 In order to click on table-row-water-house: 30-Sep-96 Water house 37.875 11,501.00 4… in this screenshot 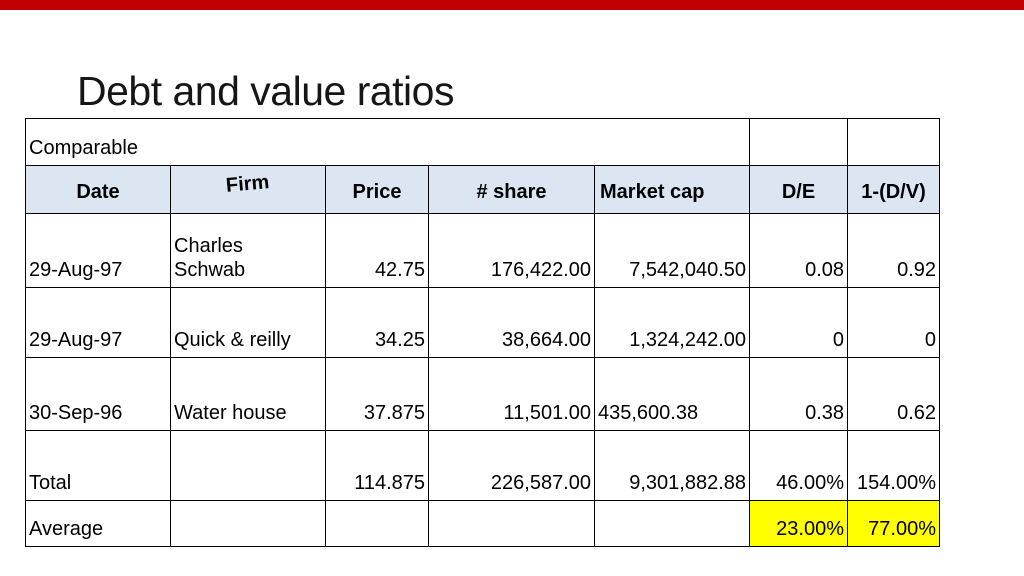, I will do `click(483, 394)`.